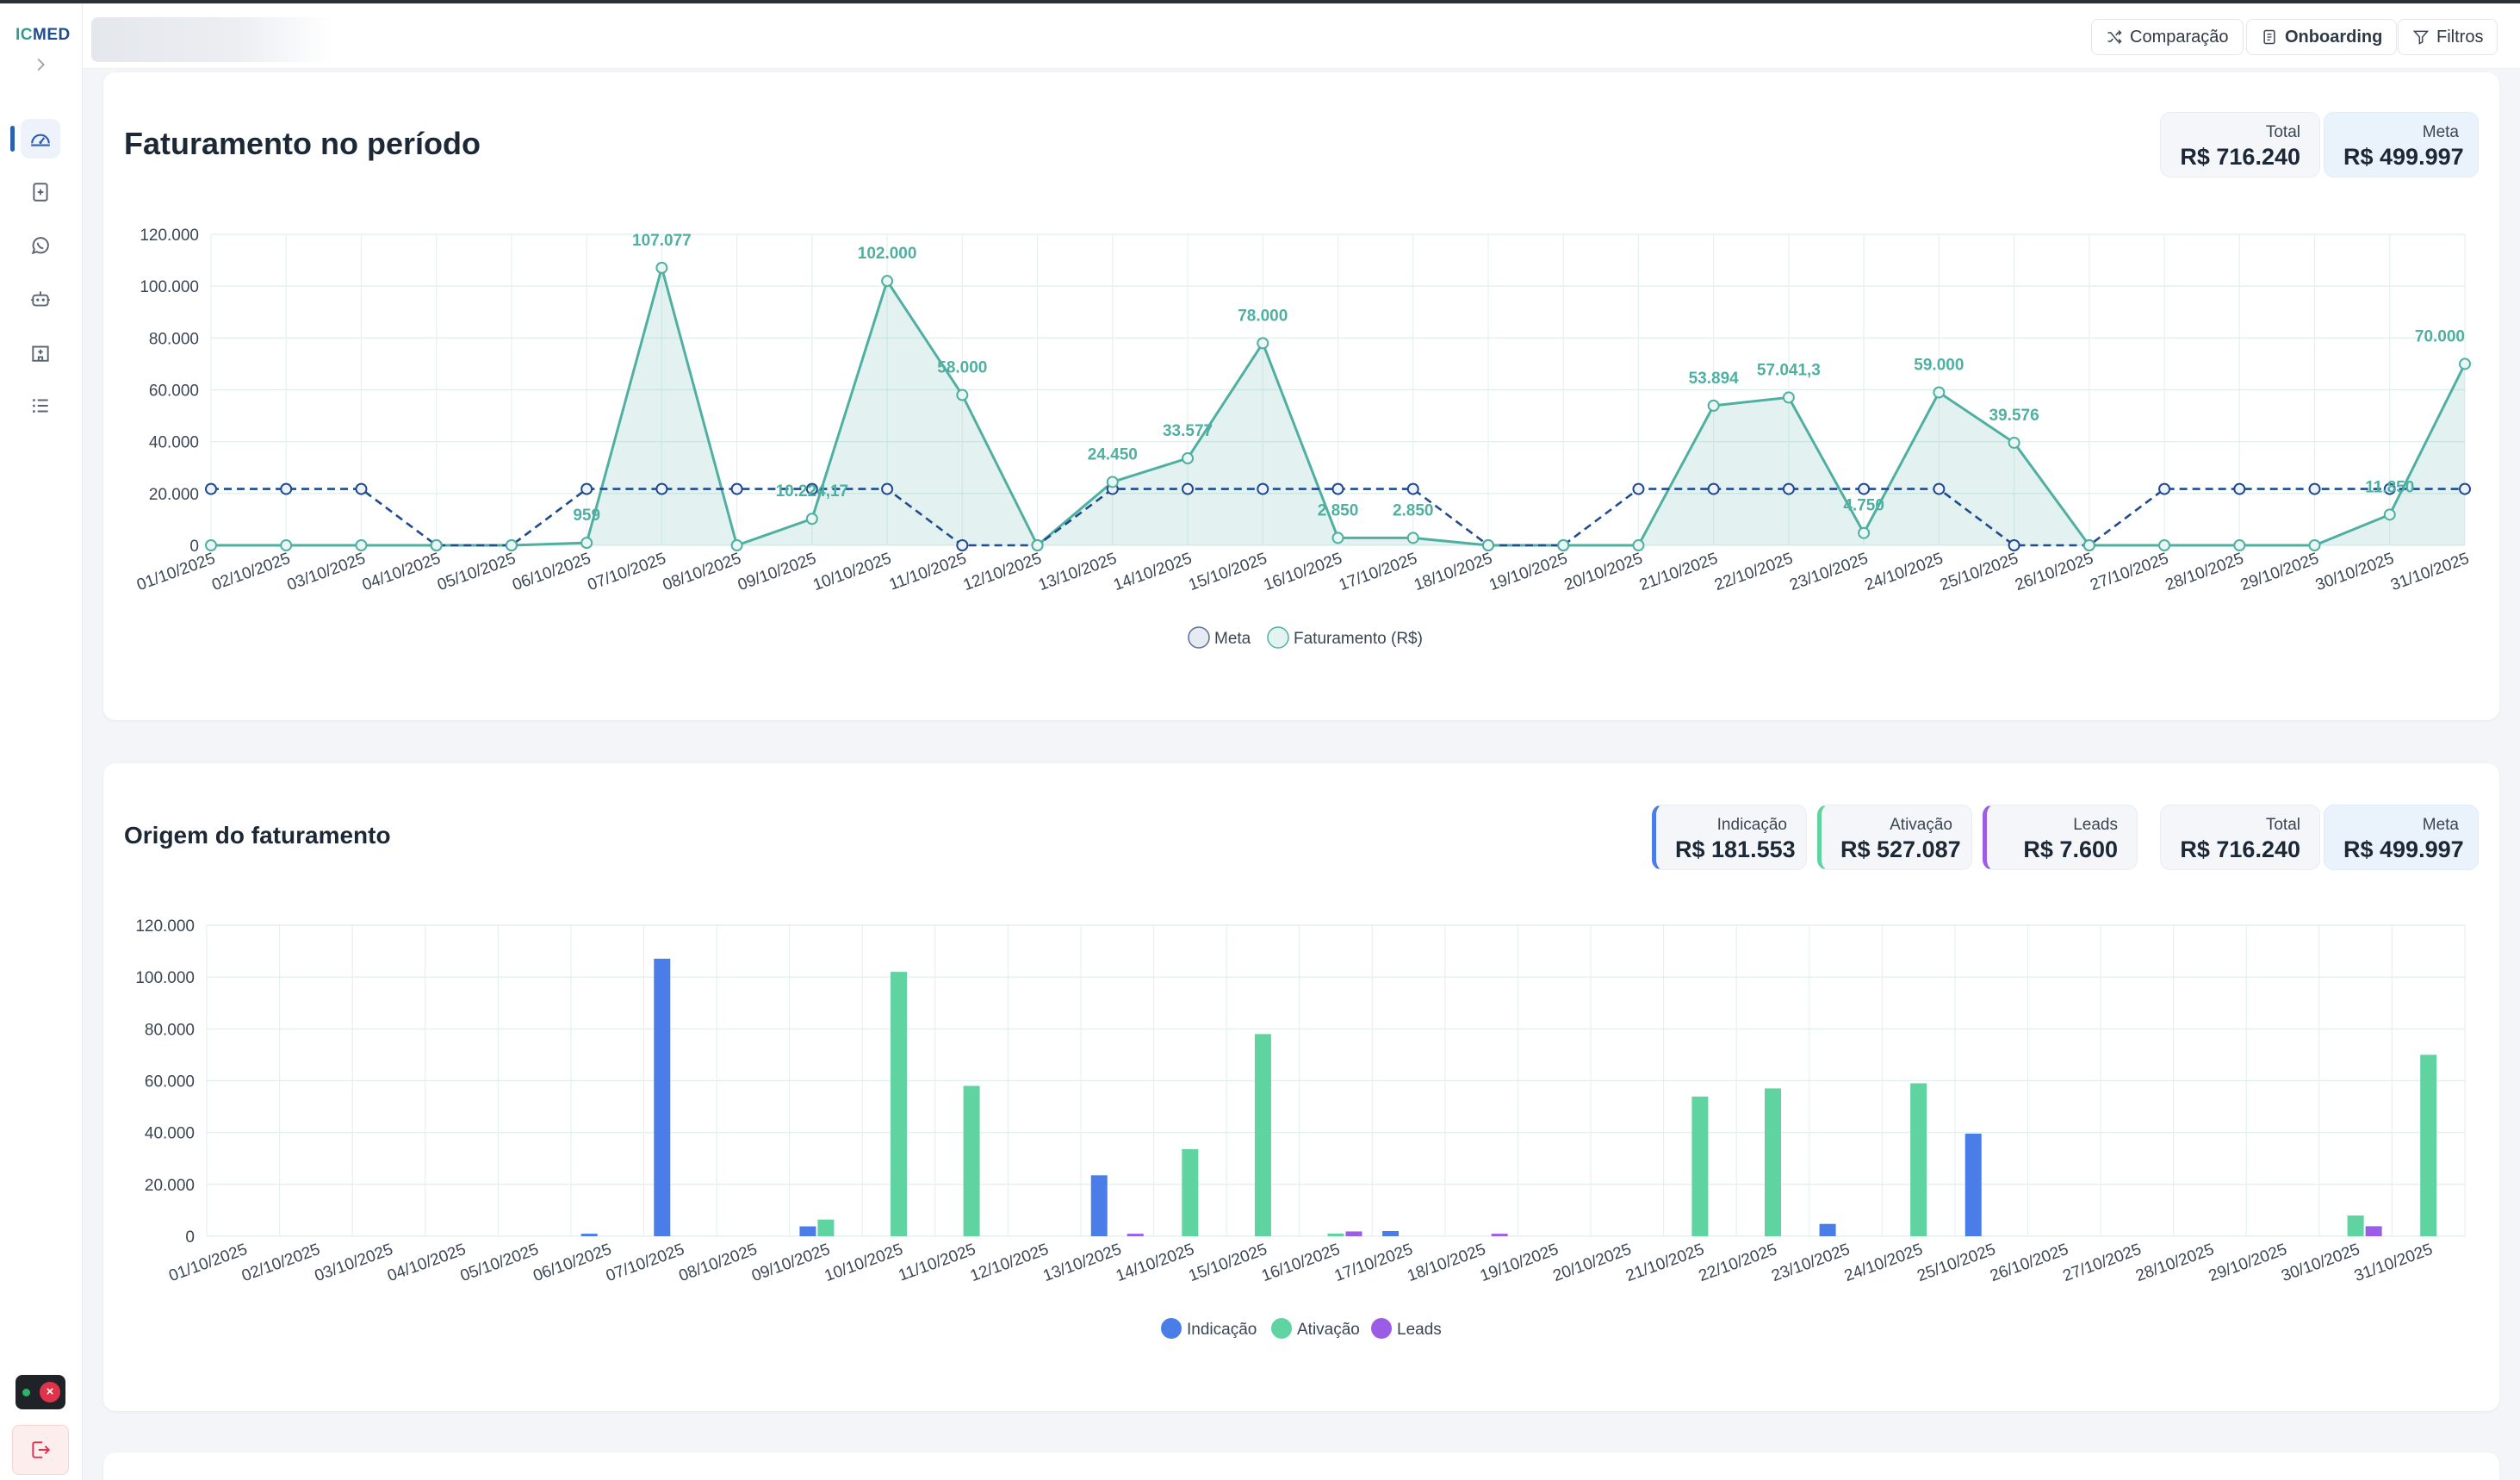  What do you see at coordinates (208, 1263) in the screenshot?
I see `x-tick-label: 01/10/2025` at bounding box center [208, 1263].